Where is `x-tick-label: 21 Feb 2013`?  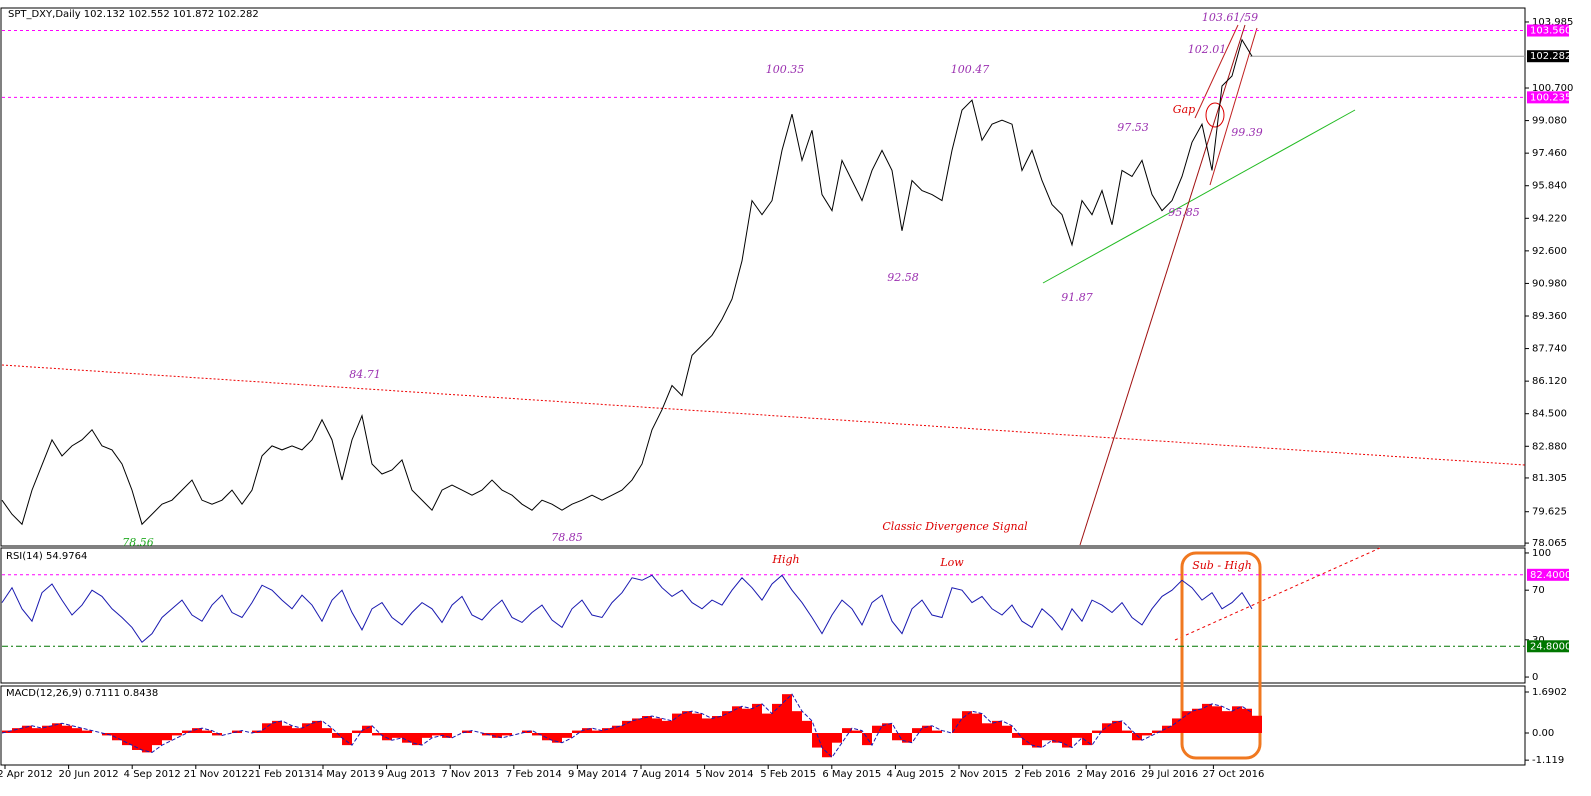
x-tick-label: 21 Feb 2013 is located at coordinates (279, 774).